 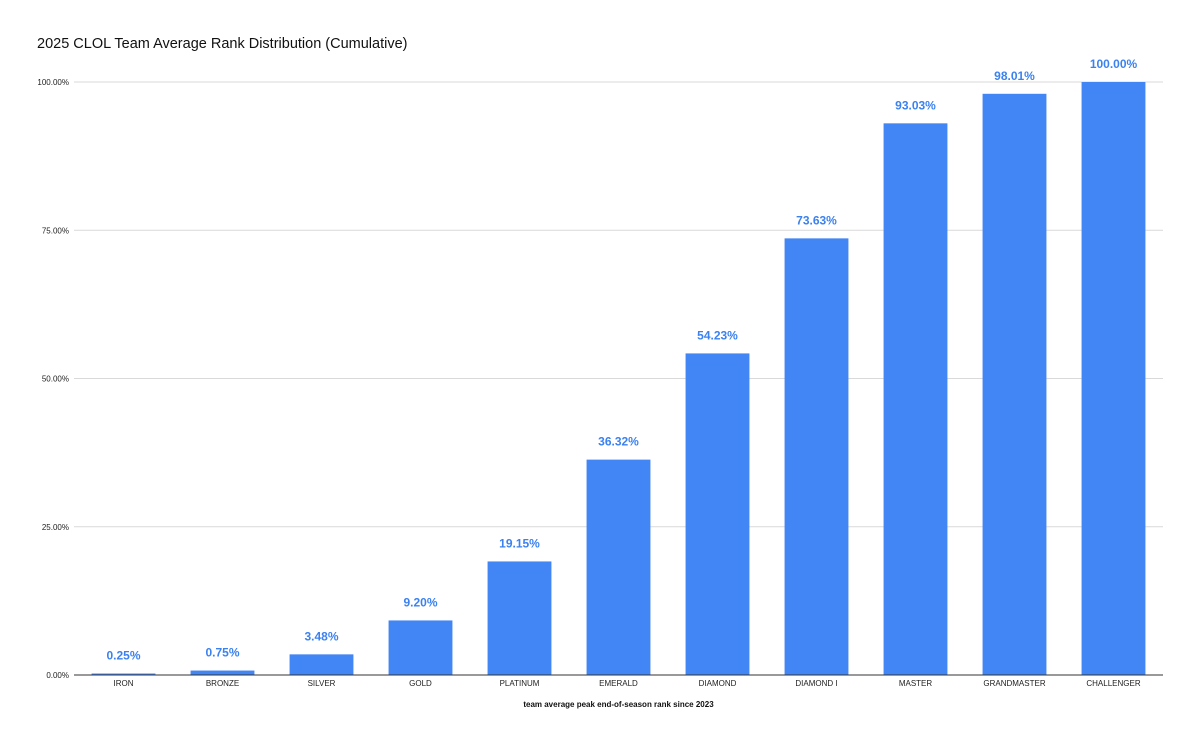 I want to click on data-label: 19.15%, so click(x=519, y=543).